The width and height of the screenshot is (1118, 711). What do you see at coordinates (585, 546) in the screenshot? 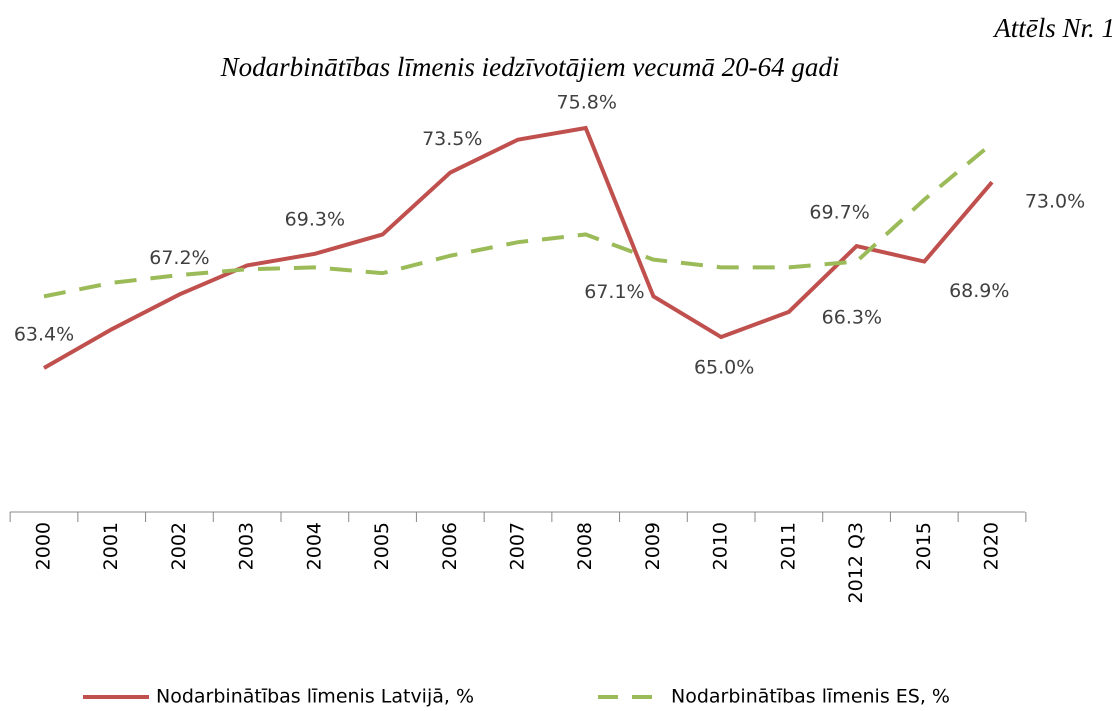
I see `x-tick-label: 2008` at bounding box center [585, 546].